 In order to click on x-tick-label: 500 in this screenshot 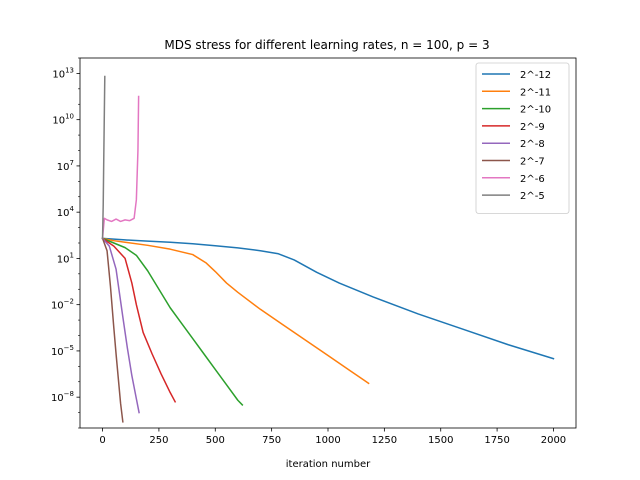, I will do `click(215, 440)`.